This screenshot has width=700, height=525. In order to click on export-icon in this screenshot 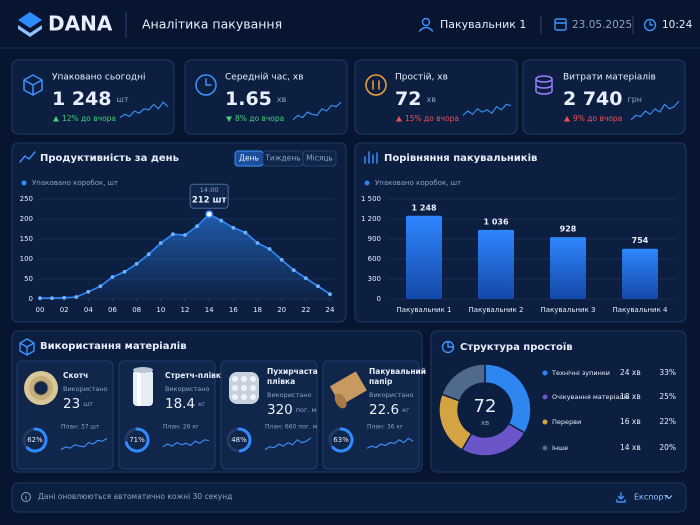, I will do `click(621, 497)`.